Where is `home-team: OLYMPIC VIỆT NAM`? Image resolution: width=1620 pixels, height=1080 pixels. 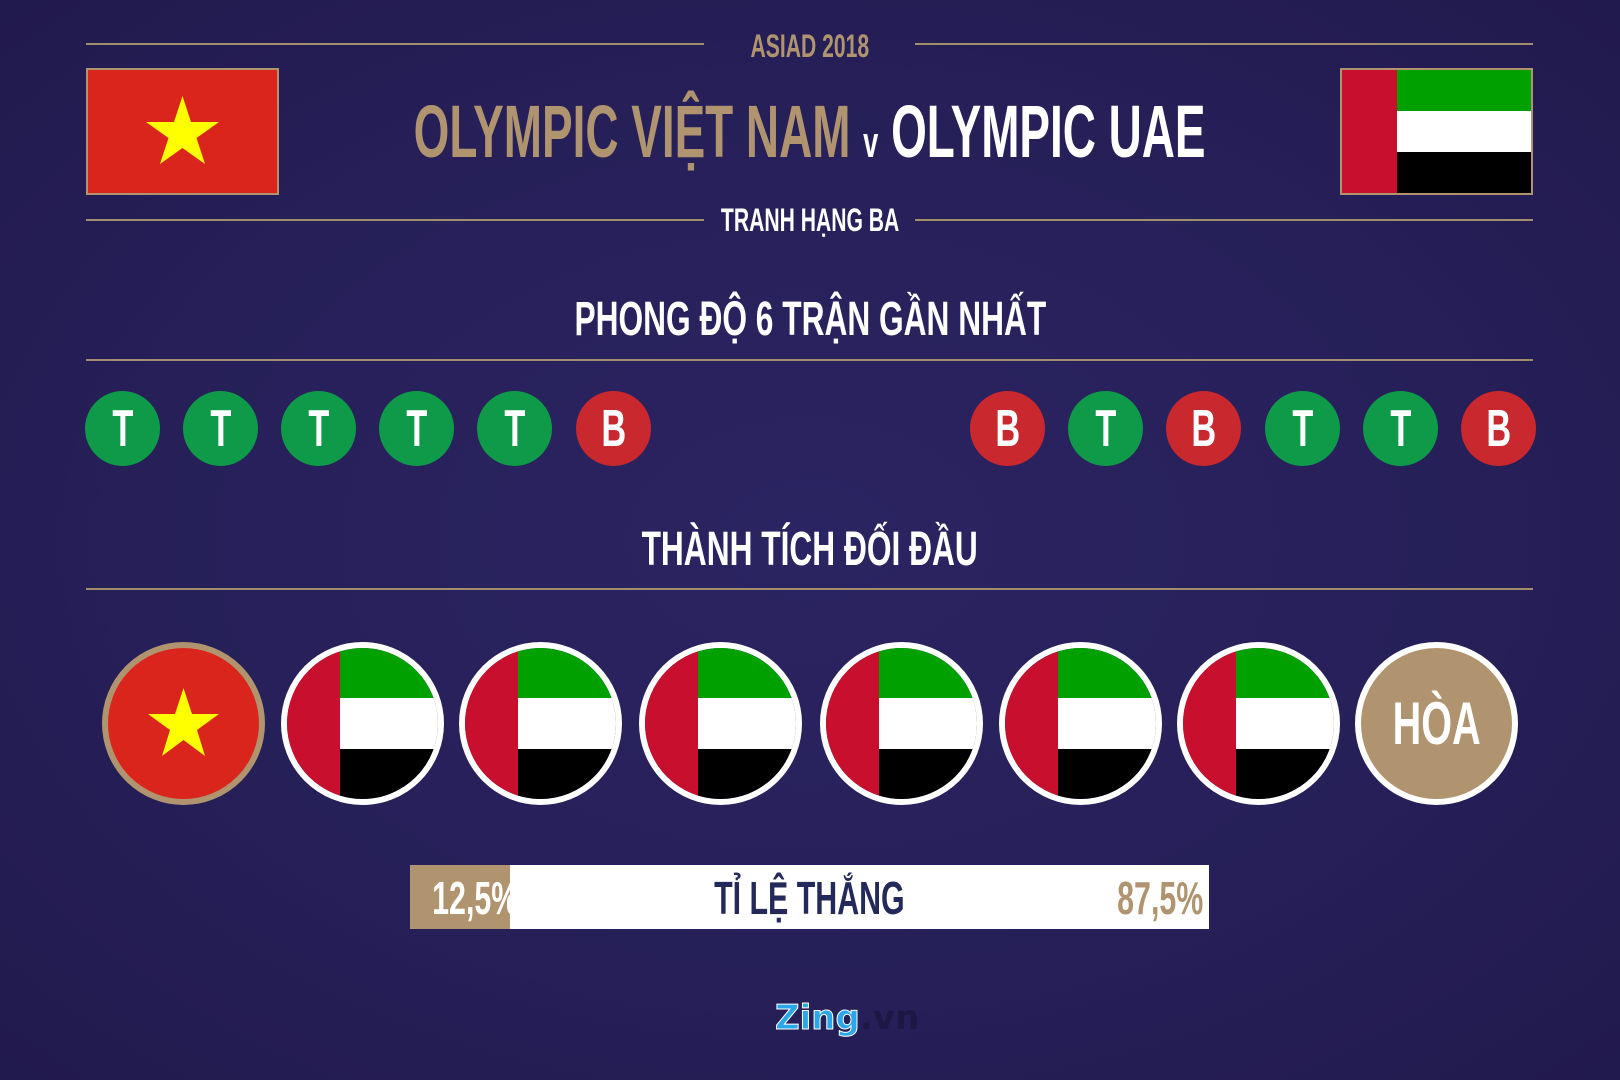
home-team: OLYMPIC VIỆT NAM is located at coordinates (632, 131).